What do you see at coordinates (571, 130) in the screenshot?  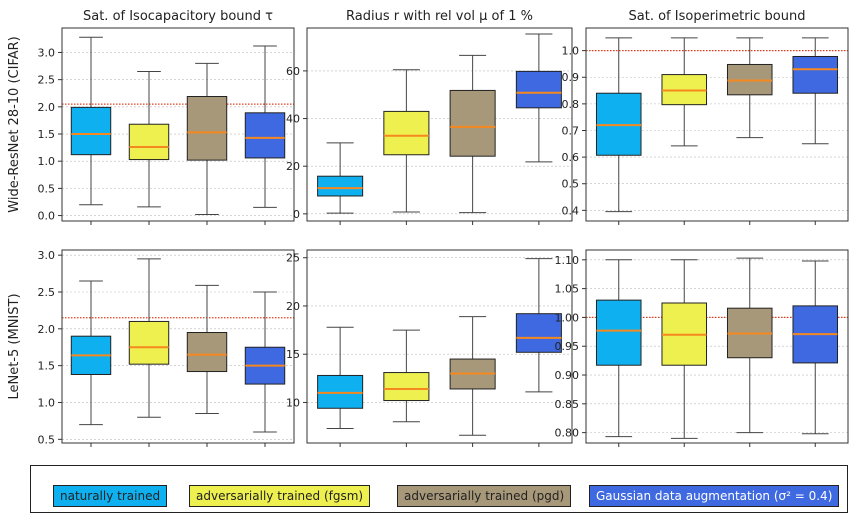 I see `y-tick-label: 0.7` at bounding box center [571, 130].